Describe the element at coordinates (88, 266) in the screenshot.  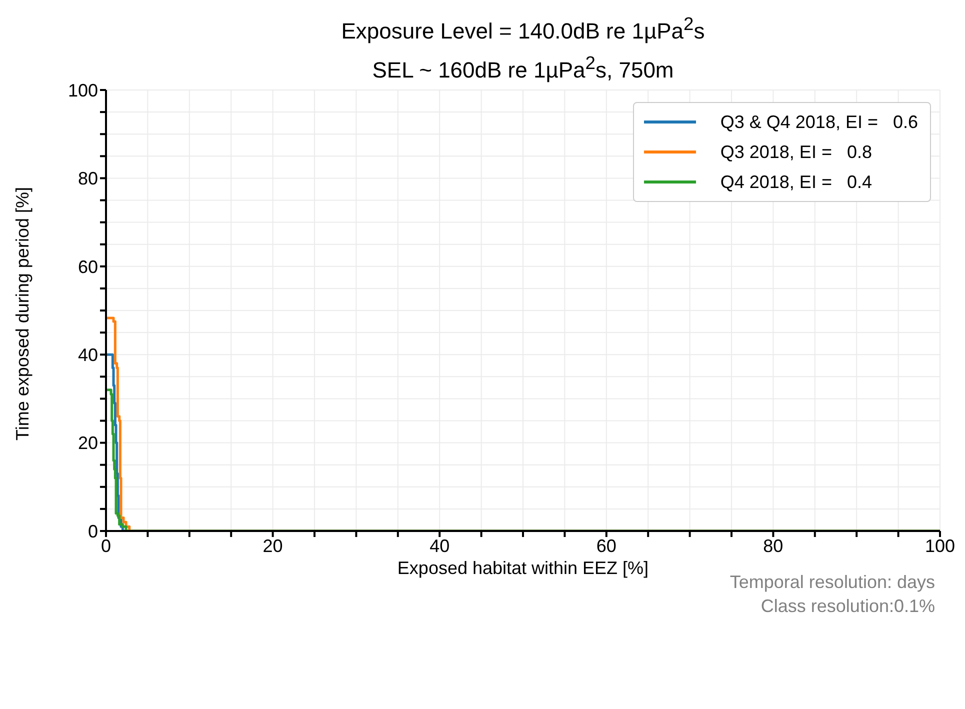
I see `y-tick-label: 60` at that location.